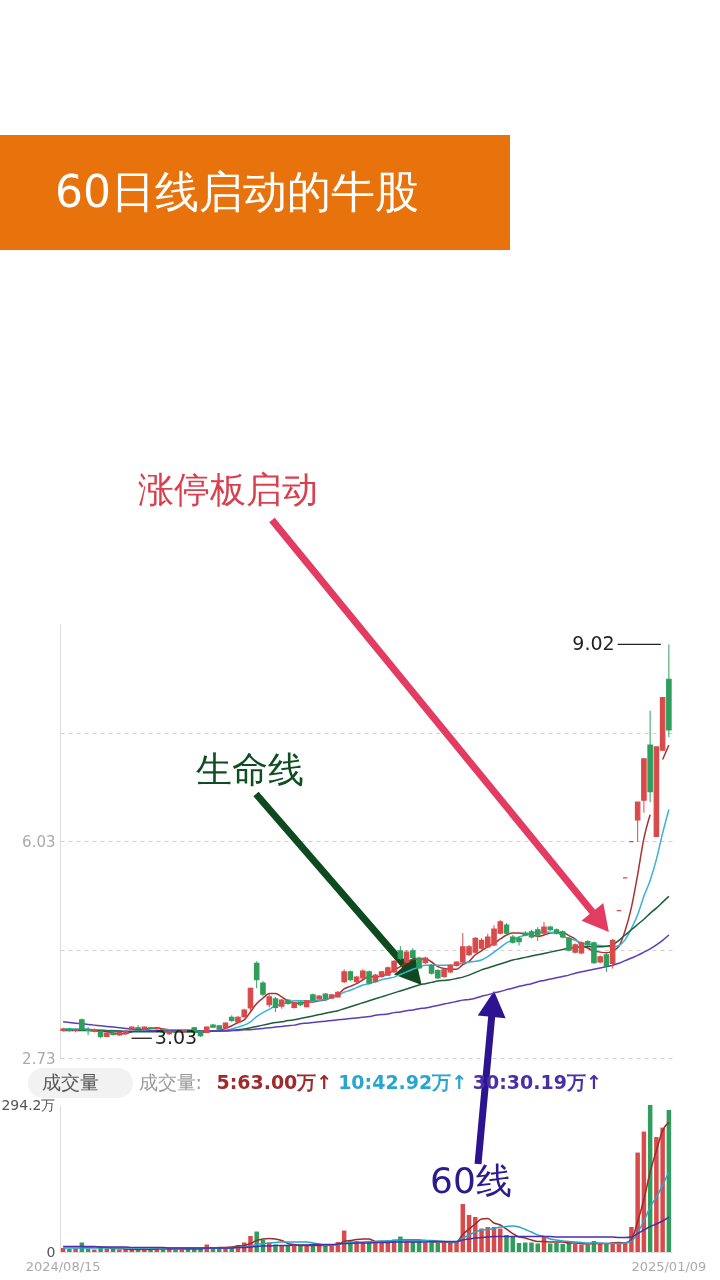  What do you see at coordinates (471, 1180) in the screenshot?
I see `annotation: 60线` at bounding box center [471, 1180].